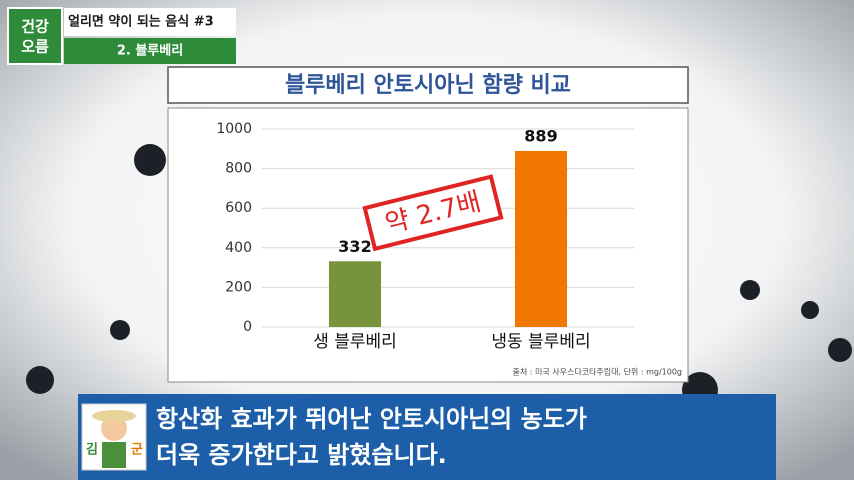 This screenshot has width=854, height=484. I want to click on series-title: 얼리면 약이 되는 음식 #3, so click(141, 22).